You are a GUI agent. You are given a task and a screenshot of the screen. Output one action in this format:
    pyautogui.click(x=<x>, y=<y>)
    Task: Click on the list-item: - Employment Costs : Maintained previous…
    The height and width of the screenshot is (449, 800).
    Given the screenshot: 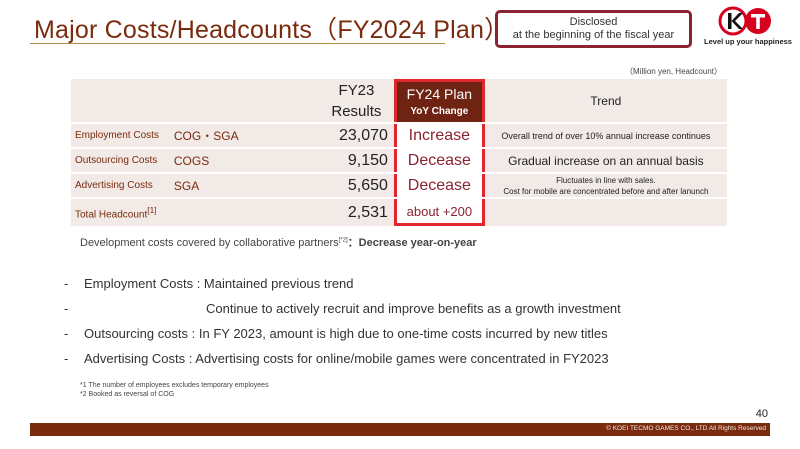 What is the action you would take?
    pyautogui.click(x=414, y=288)
    